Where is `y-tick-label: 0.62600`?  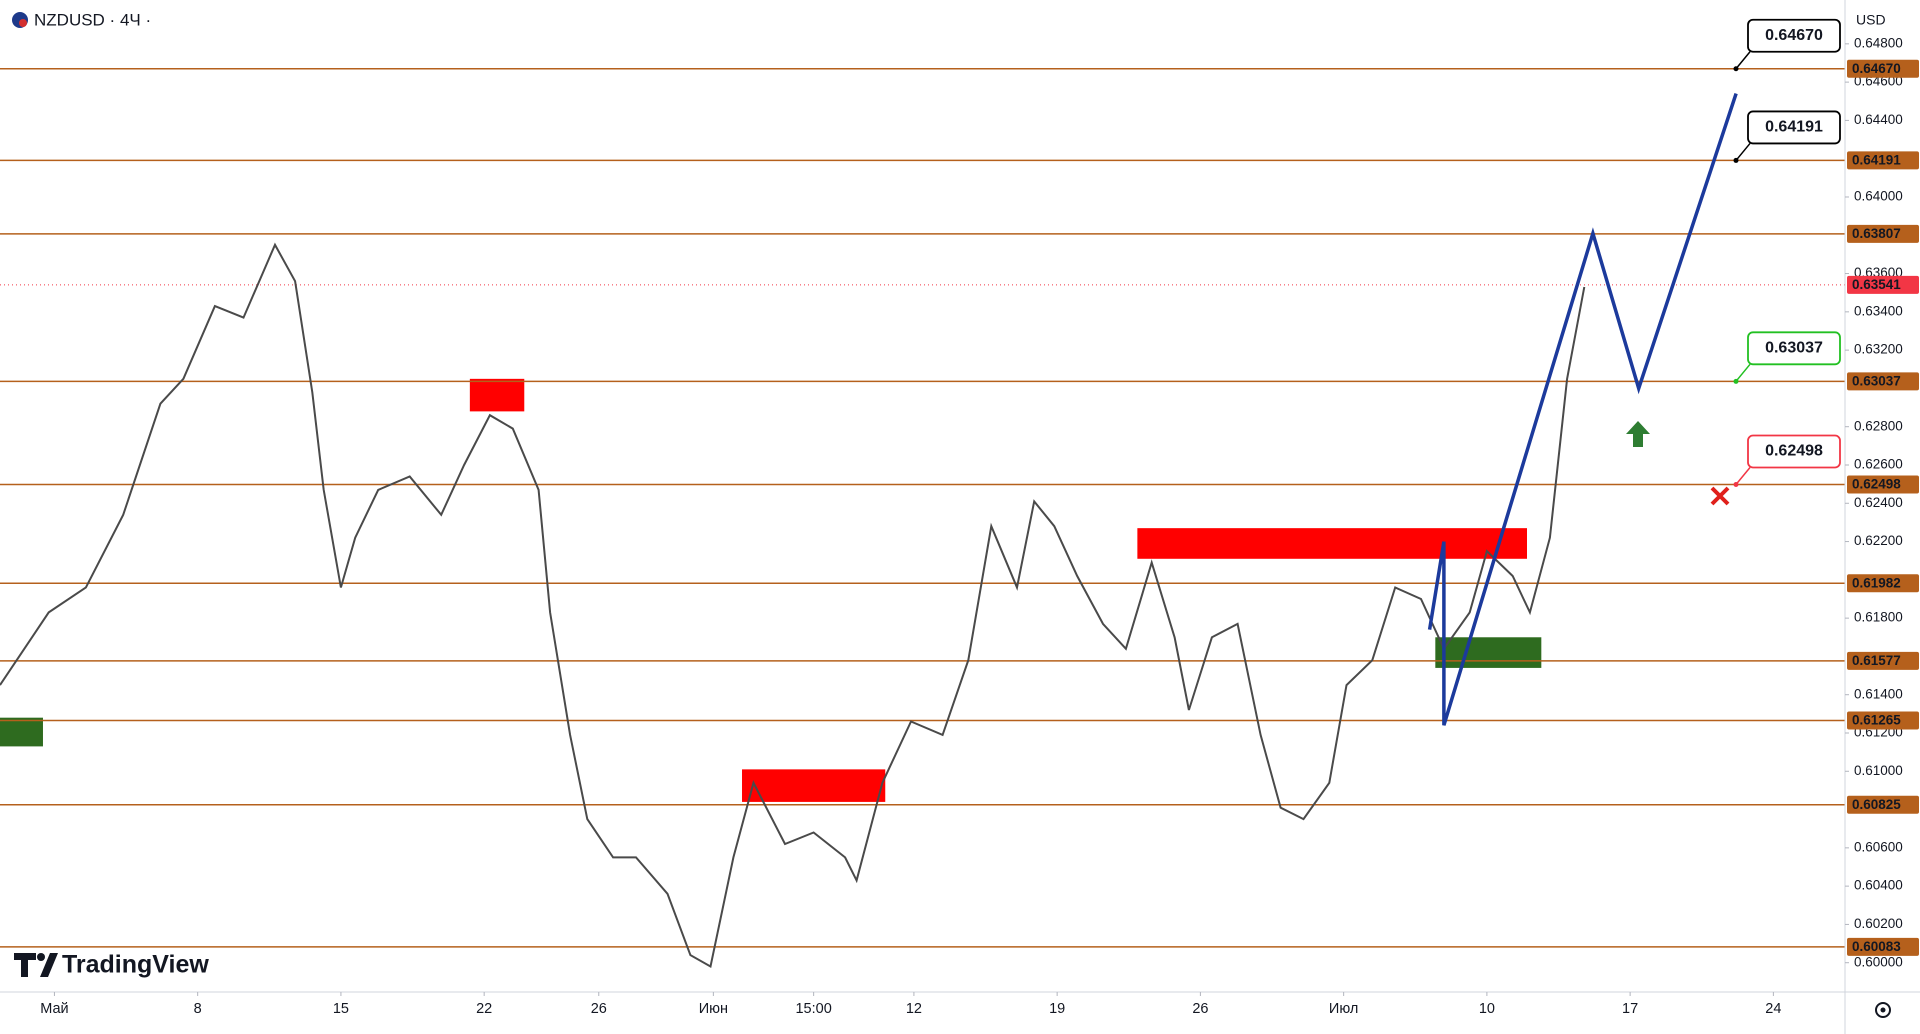
y-tick-label: 0.62600 is located at coordinates (1878, 464).